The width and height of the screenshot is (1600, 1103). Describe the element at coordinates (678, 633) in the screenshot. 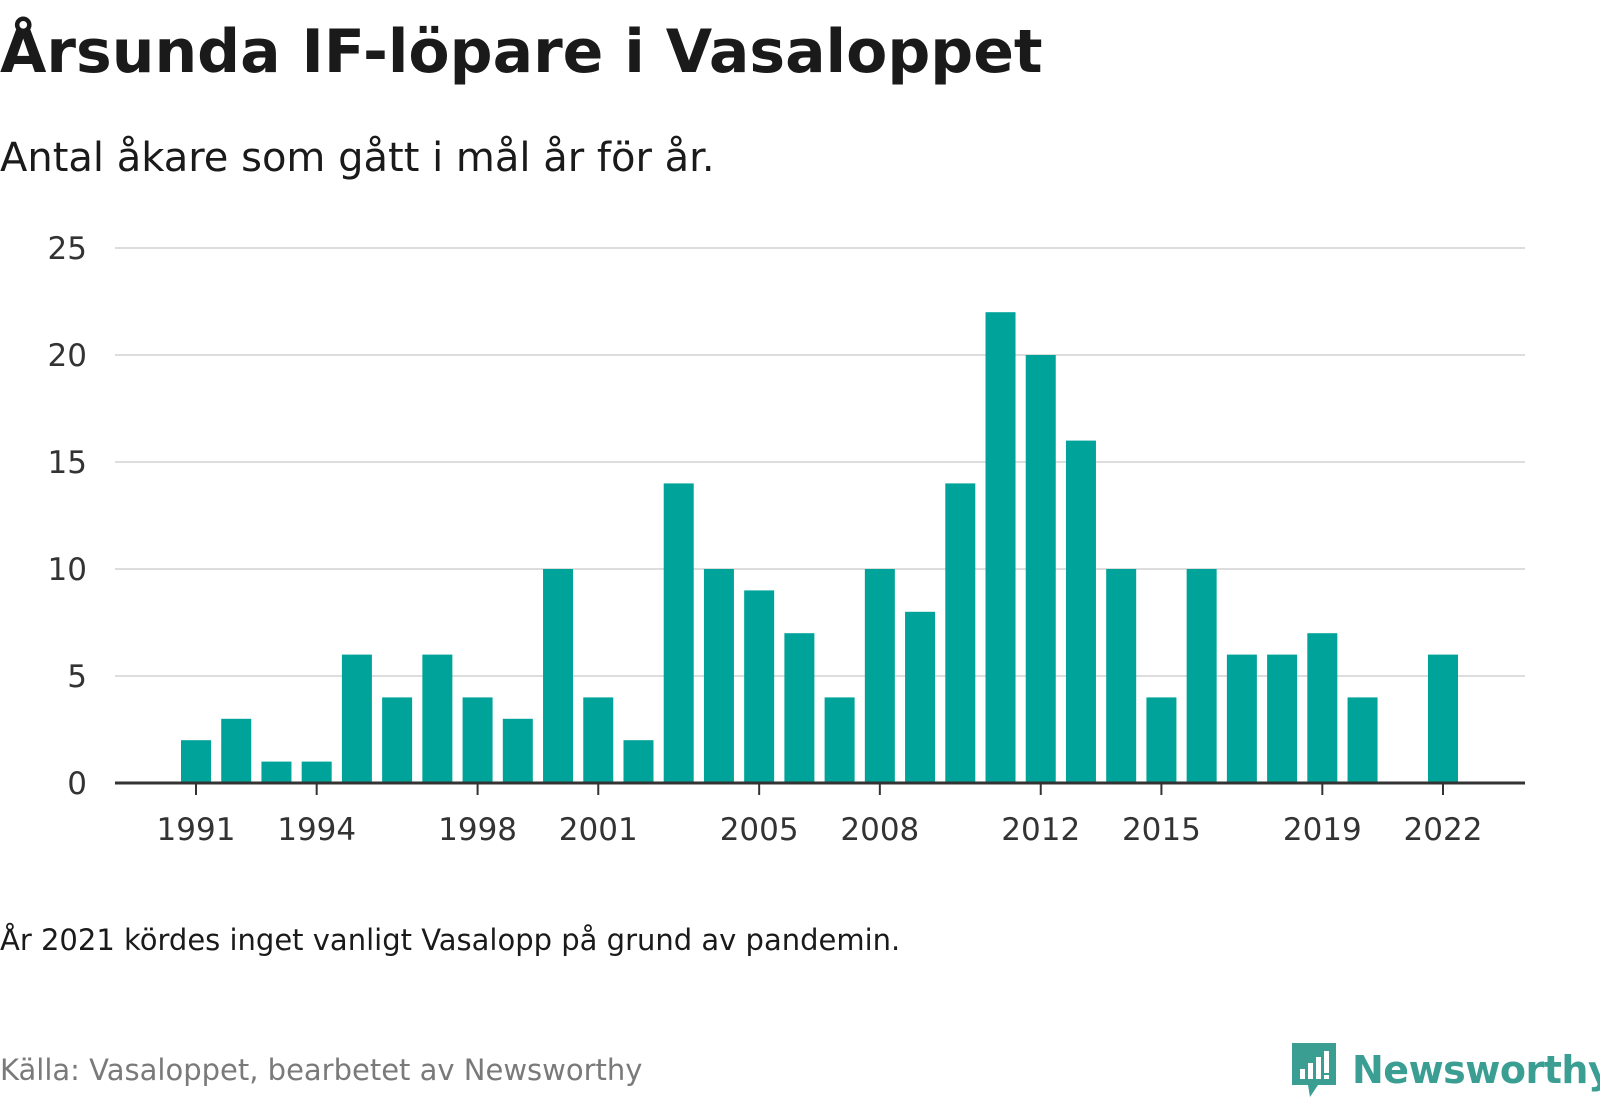

I see `bar-2003` at that location.